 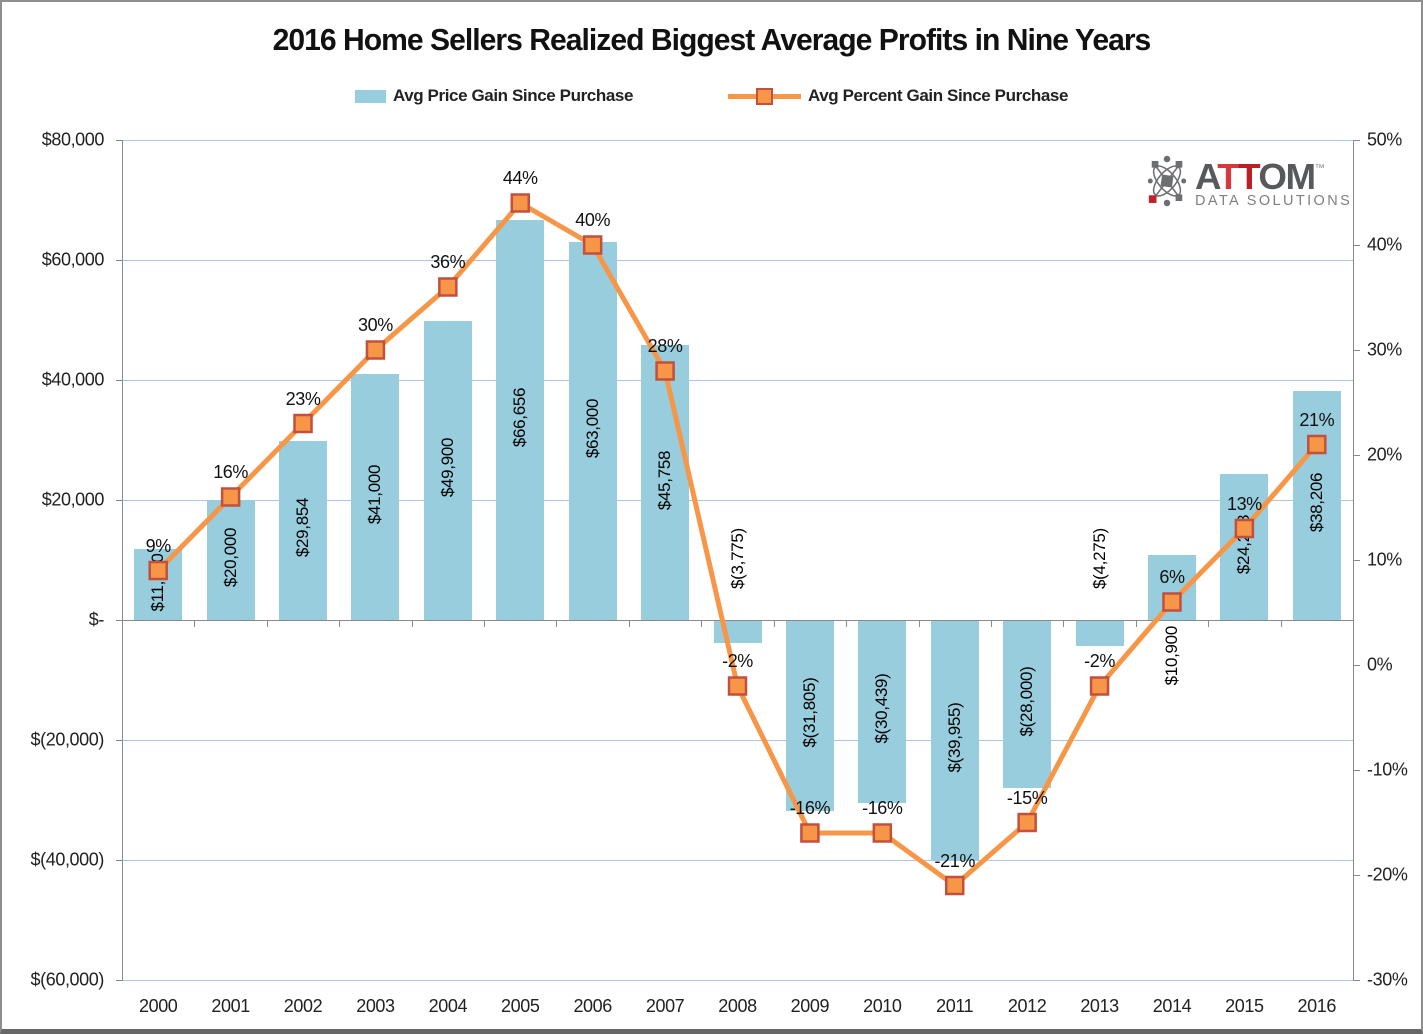 What do you see at coordinates (1317, 1006) in the screenshot?
I see `x-axis-label-2016: 2016` at bounding box center [1317, 1006].